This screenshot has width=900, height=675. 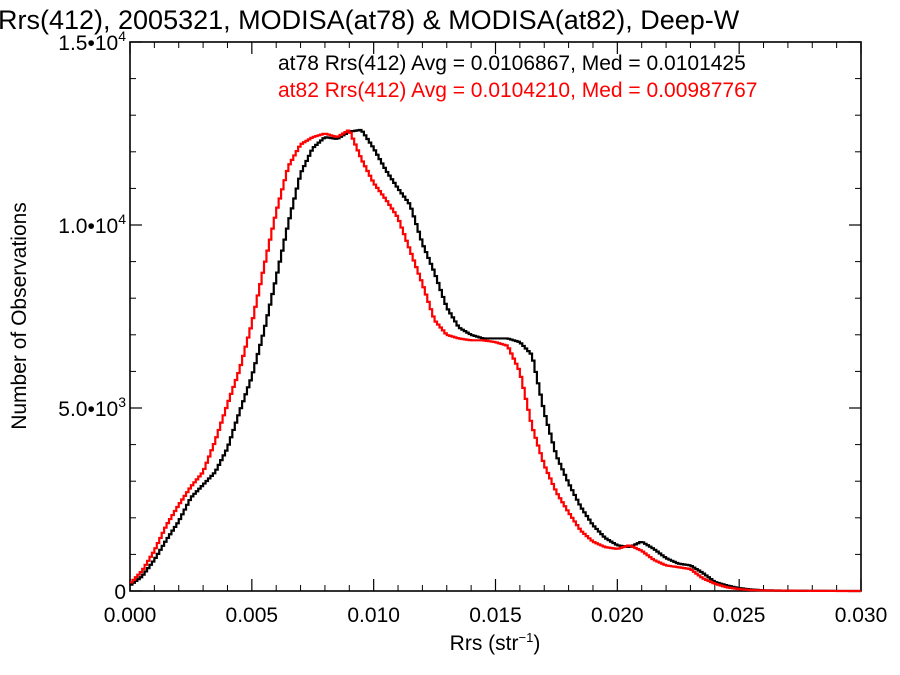 I want to click on x-axis-label: Rrs (str−1), so click(x=495, y=642).